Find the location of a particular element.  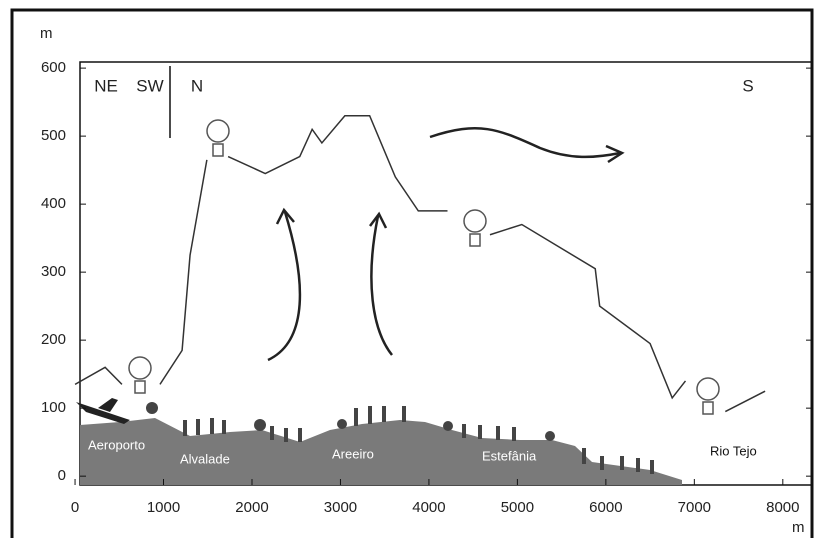

place-label: Areeiro is located at coordinates (353, 453).